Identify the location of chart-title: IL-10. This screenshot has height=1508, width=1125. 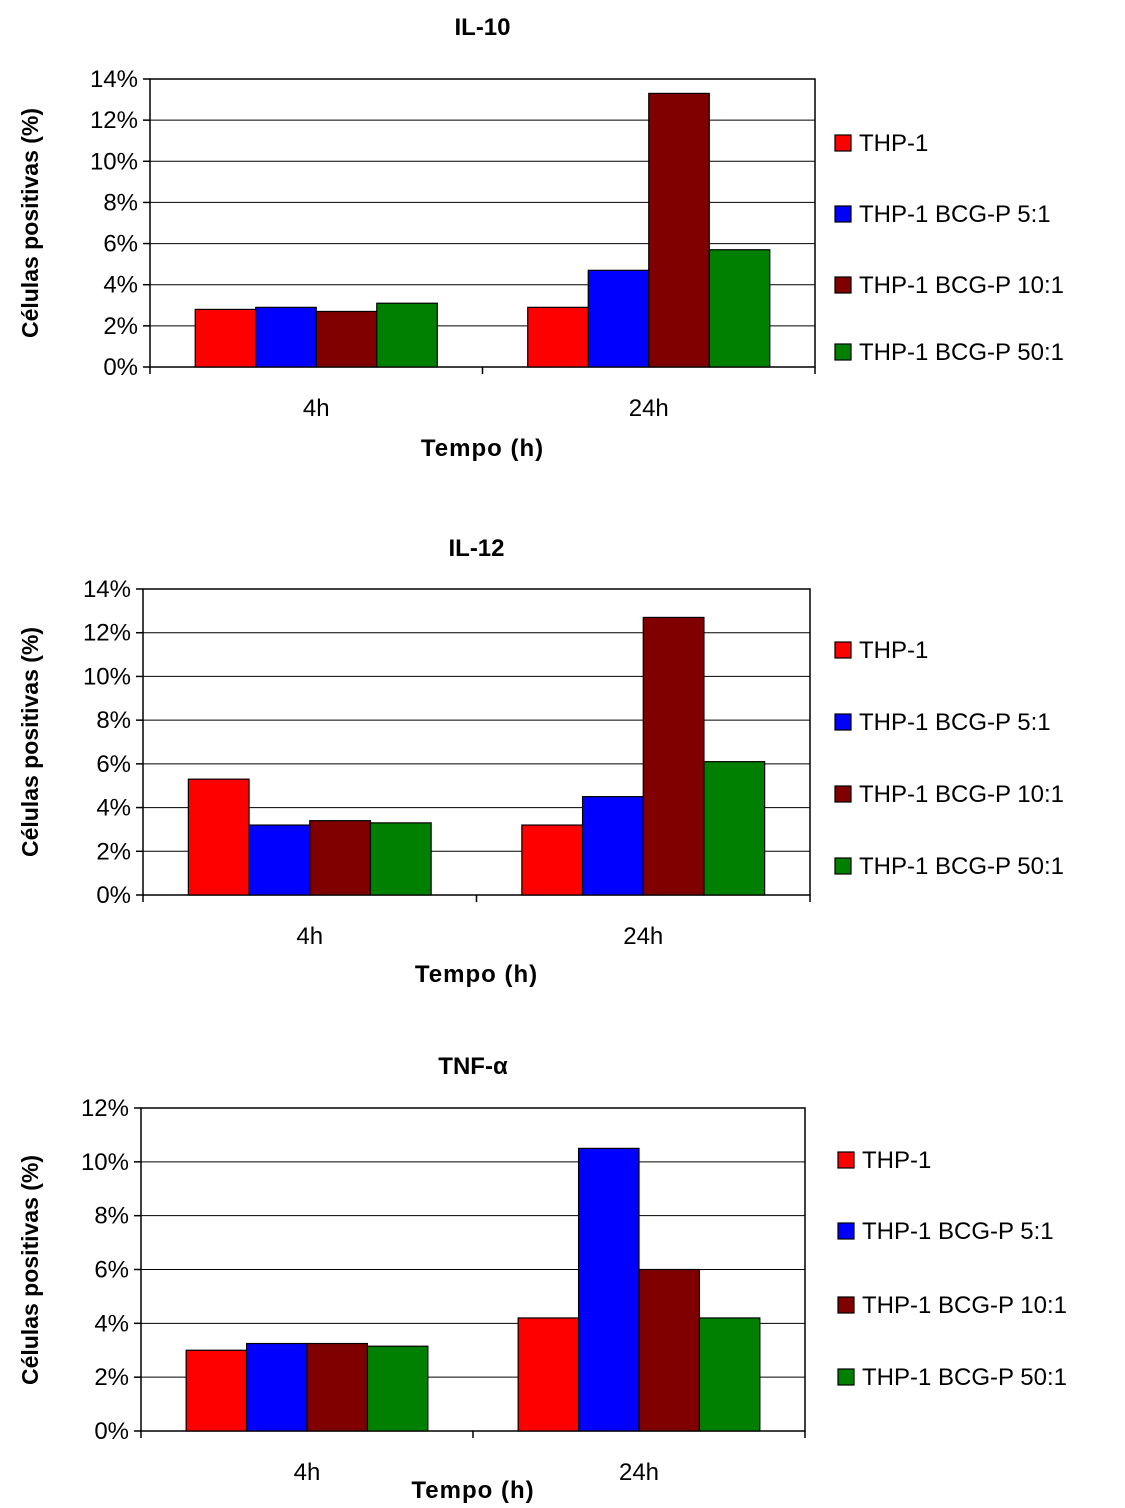
(482, 27).